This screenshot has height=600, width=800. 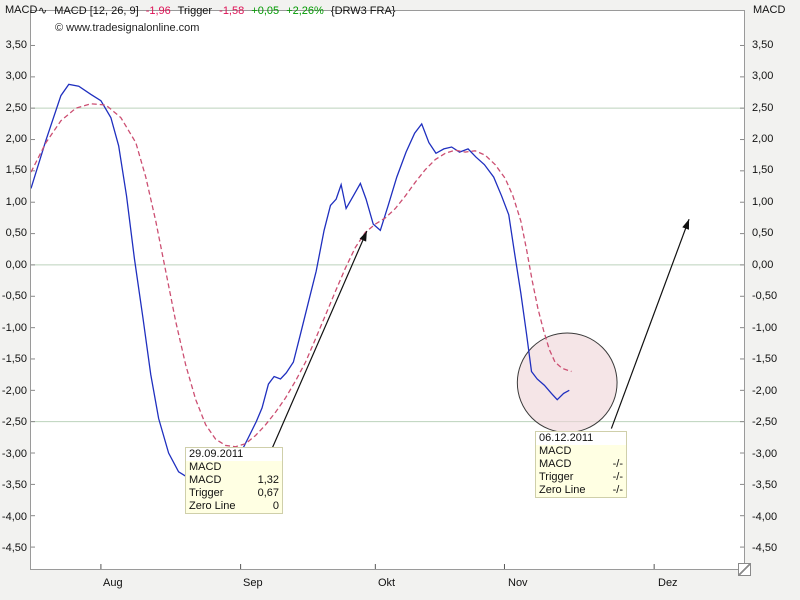 What do you see at coordinates (518, 583) in the screenshot?
I see `x-axis-month-label: Nov` at bounding box center [518, 583].